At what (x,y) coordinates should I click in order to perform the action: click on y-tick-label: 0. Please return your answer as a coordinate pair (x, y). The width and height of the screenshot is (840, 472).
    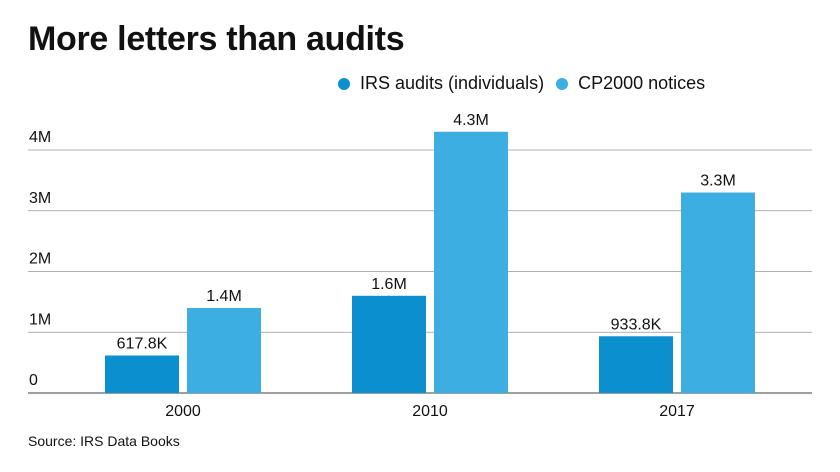
    Looking at the image, I should click on (33, 380).